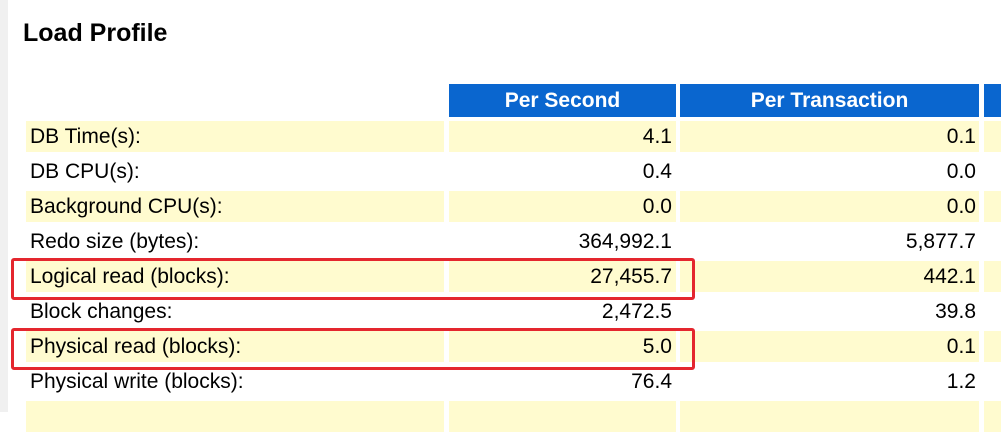 This screenshot has width=1001, height=432. Describe the element at coordinates (961, 381) in the screenshot. I see `cell-per-transaction: 1.2` at that location.